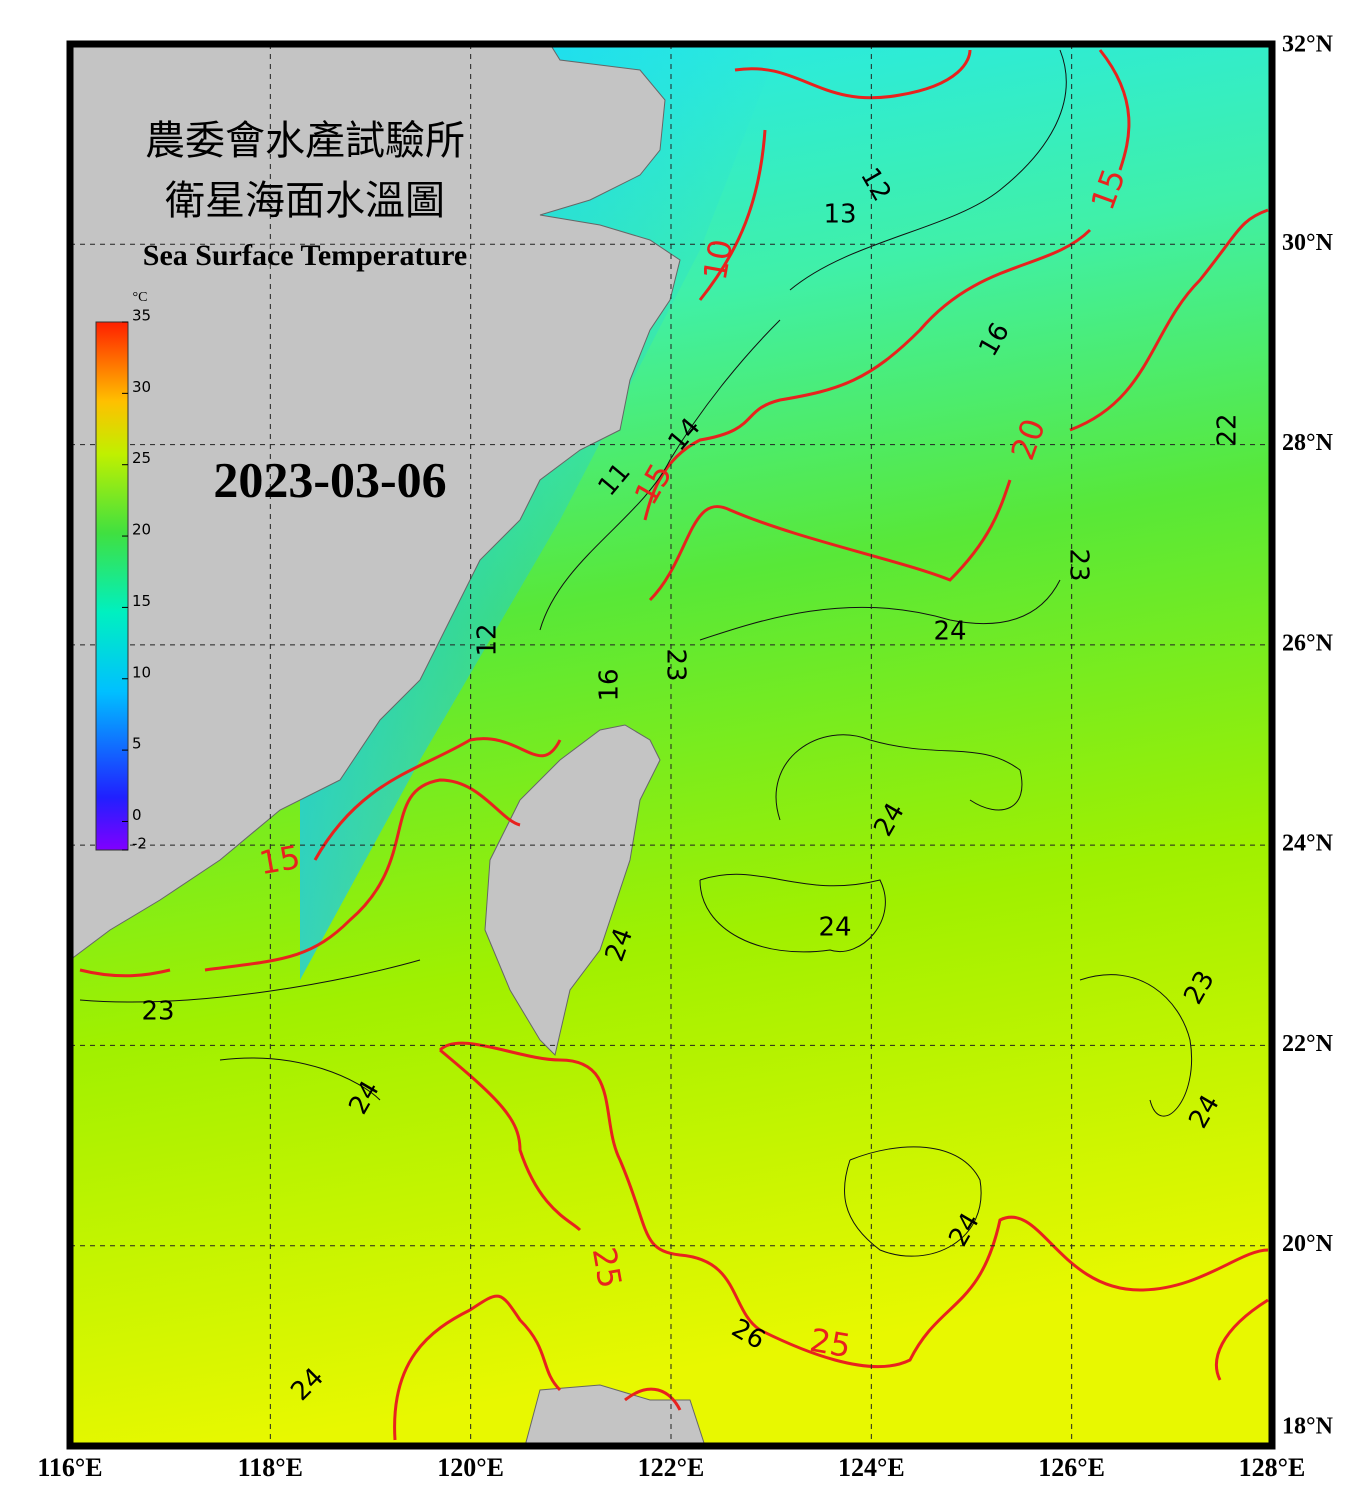 The width and height of the screenshot is (1350, 1505). Describe the element at coordinates (270, 1467) in the screenshot. I see `x-tick-label: 118°E` at that location.